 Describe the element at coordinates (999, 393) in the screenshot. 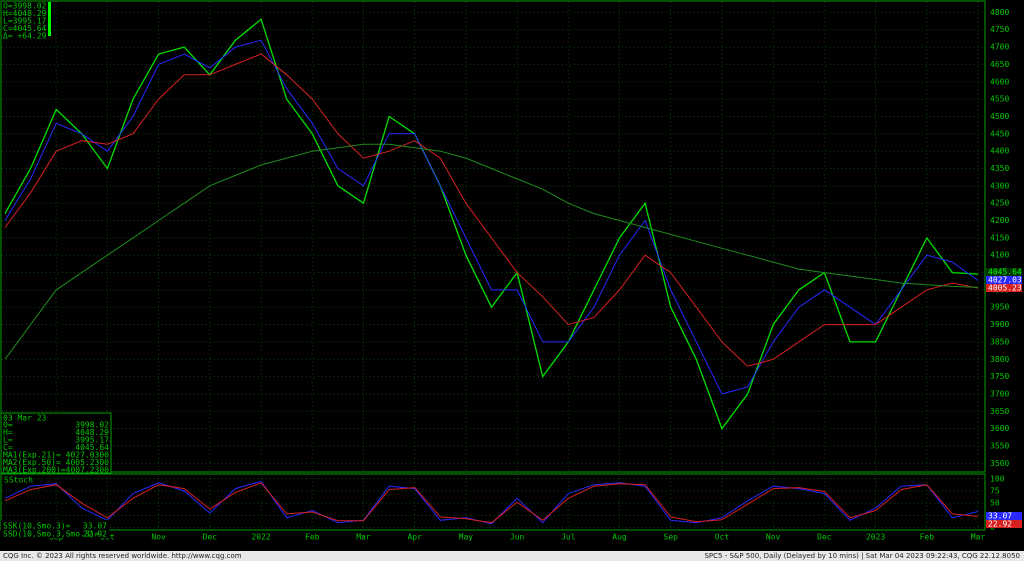

I see `y-tick-label: 3700` at that location.